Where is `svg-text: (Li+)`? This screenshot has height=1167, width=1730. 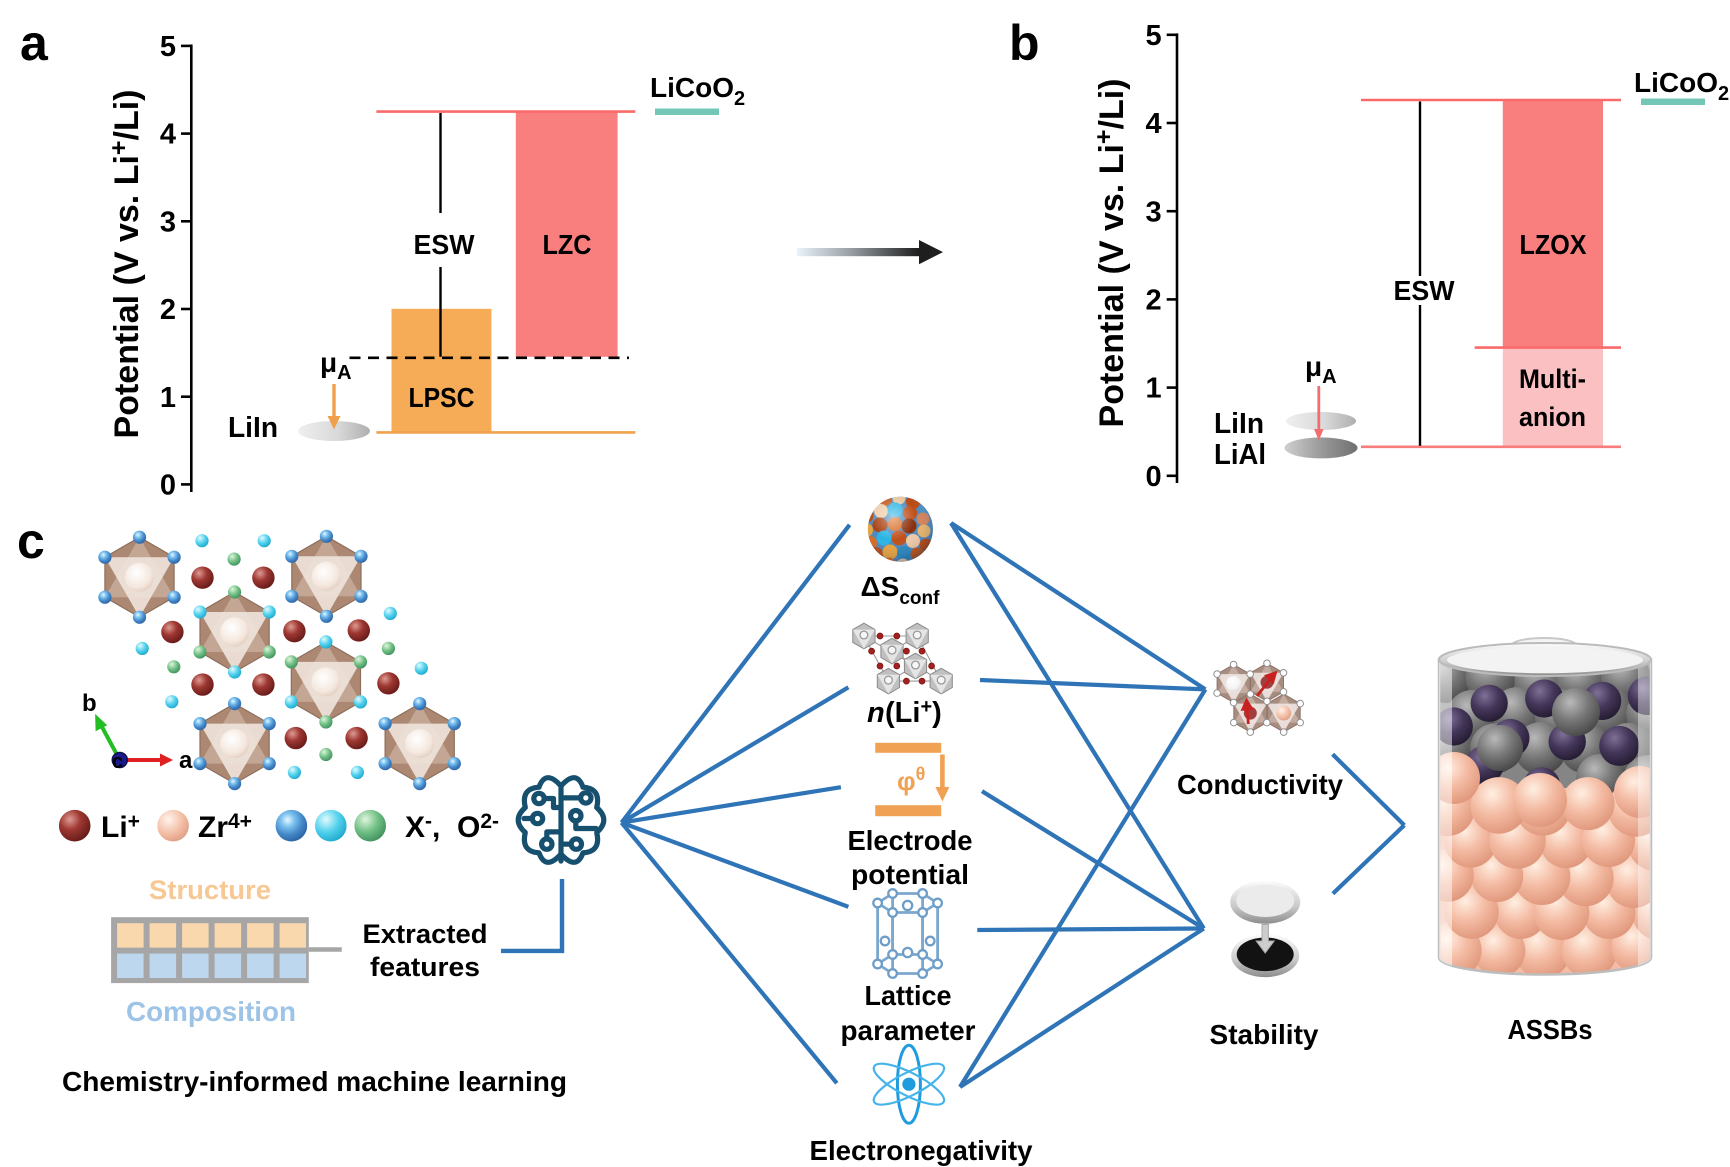 svg-text: (Li+) is located at coordinates (913, 712).